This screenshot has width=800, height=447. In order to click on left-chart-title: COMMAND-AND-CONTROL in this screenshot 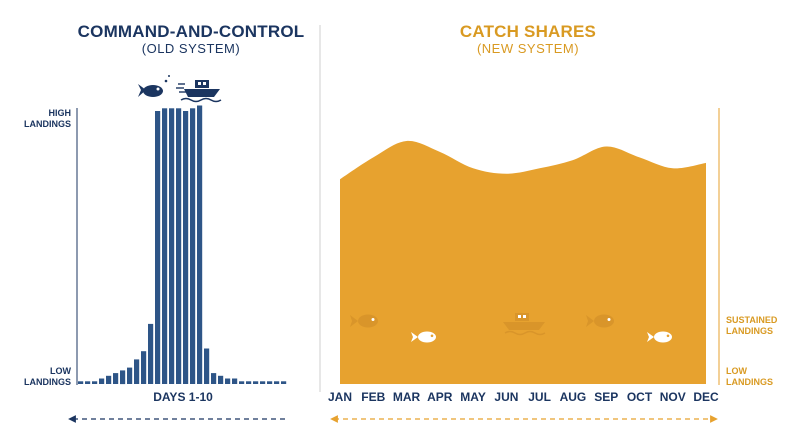, I will do `click(191, 31)`.